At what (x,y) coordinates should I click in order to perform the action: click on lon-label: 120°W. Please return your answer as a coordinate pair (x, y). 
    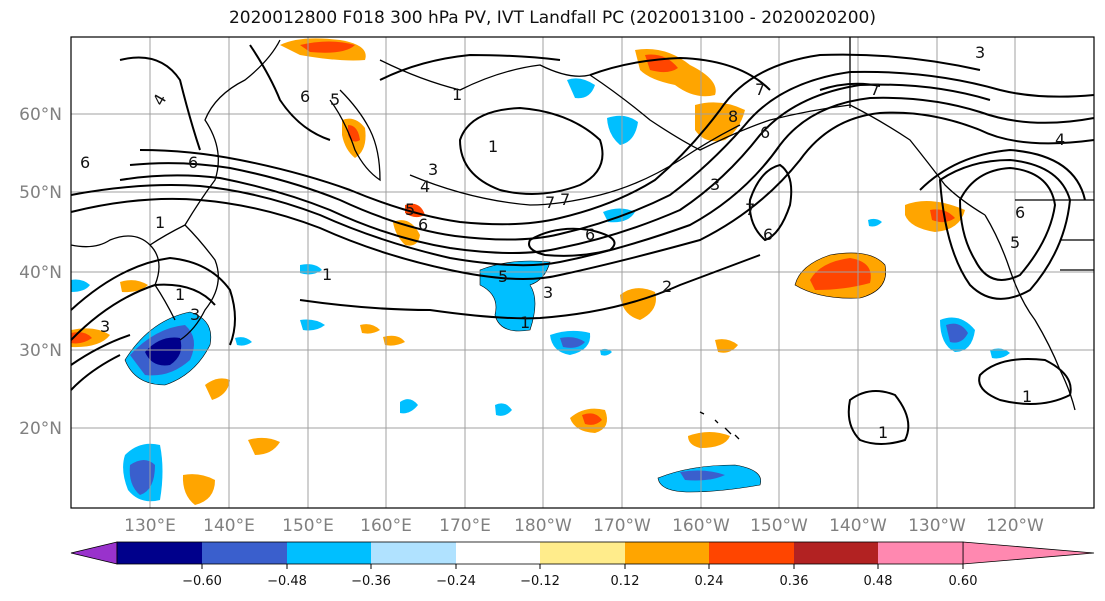
    Looking at the image, I should click on (1015, 526).